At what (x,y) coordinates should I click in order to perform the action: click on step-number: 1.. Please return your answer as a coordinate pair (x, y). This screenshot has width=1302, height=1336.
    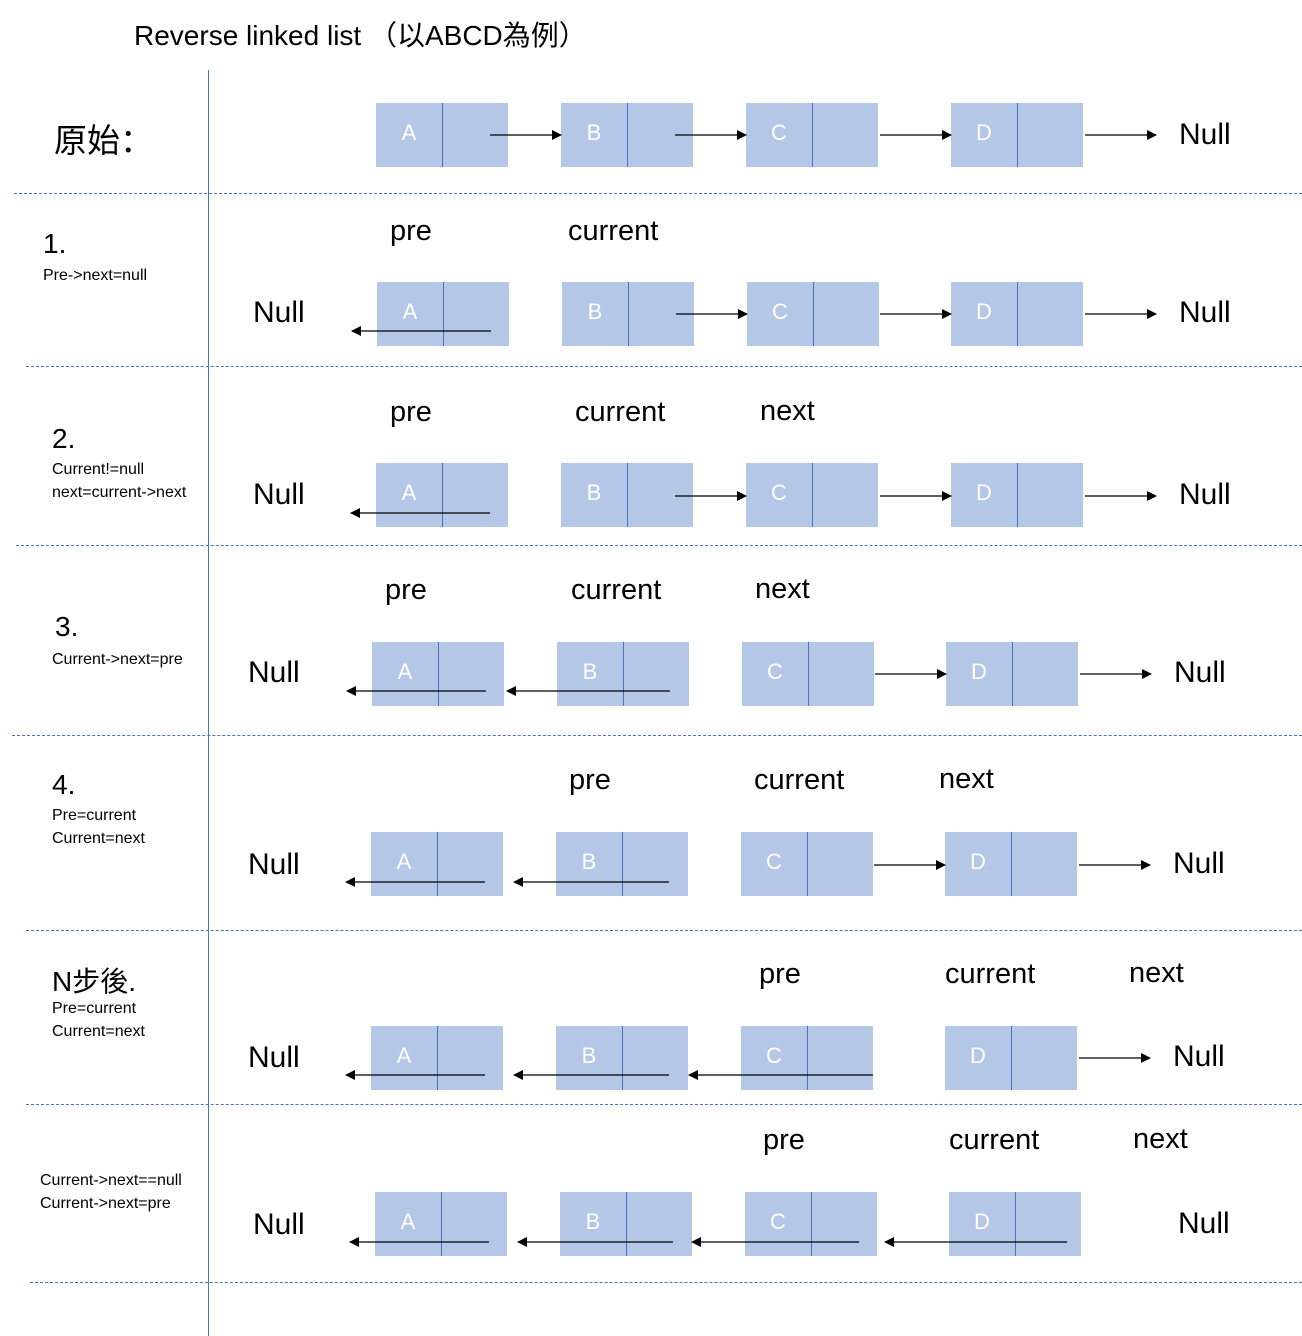
    Looking at the image, I should click on (55, 243).